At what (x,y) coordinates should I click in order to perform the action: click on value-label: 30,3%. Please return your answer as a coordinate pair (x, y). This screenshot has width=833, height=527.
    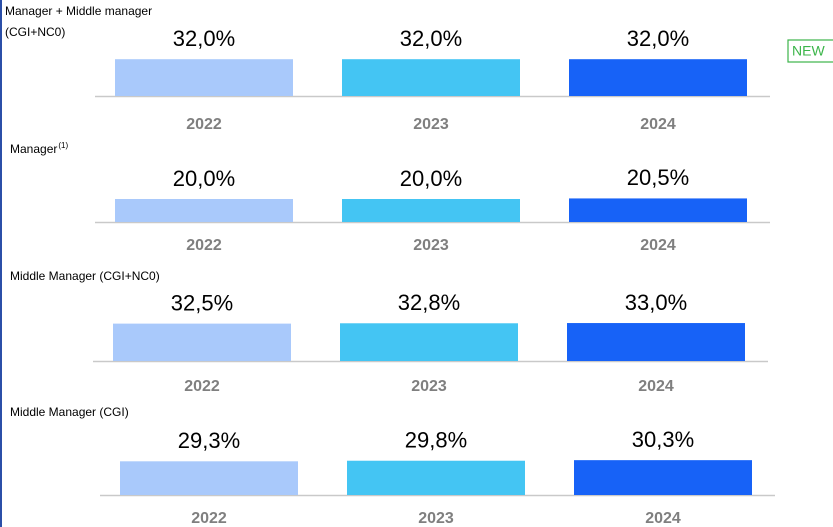
    Looking at the image, I should click on (663, 439).